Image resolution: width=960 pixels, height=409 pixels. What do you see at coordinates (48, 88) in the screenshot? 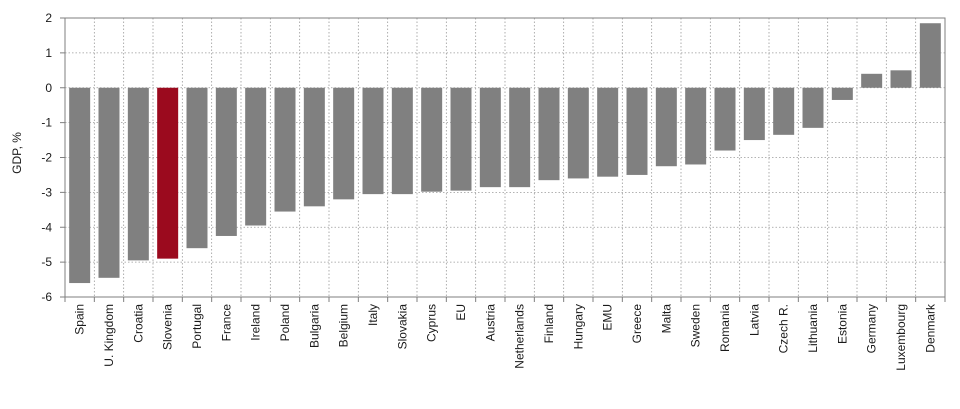
I see `y-tick-label: 0` at bounding box center [48, 88].